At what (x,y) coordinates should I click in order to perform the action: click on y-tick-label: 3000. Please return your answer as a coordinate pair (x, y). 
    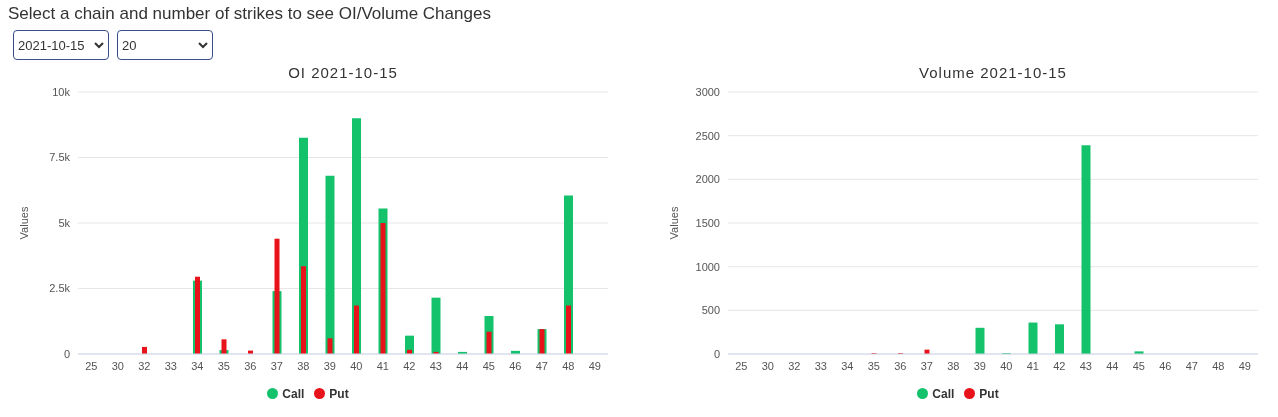
    Looking at the image, I should click on (707, 91).